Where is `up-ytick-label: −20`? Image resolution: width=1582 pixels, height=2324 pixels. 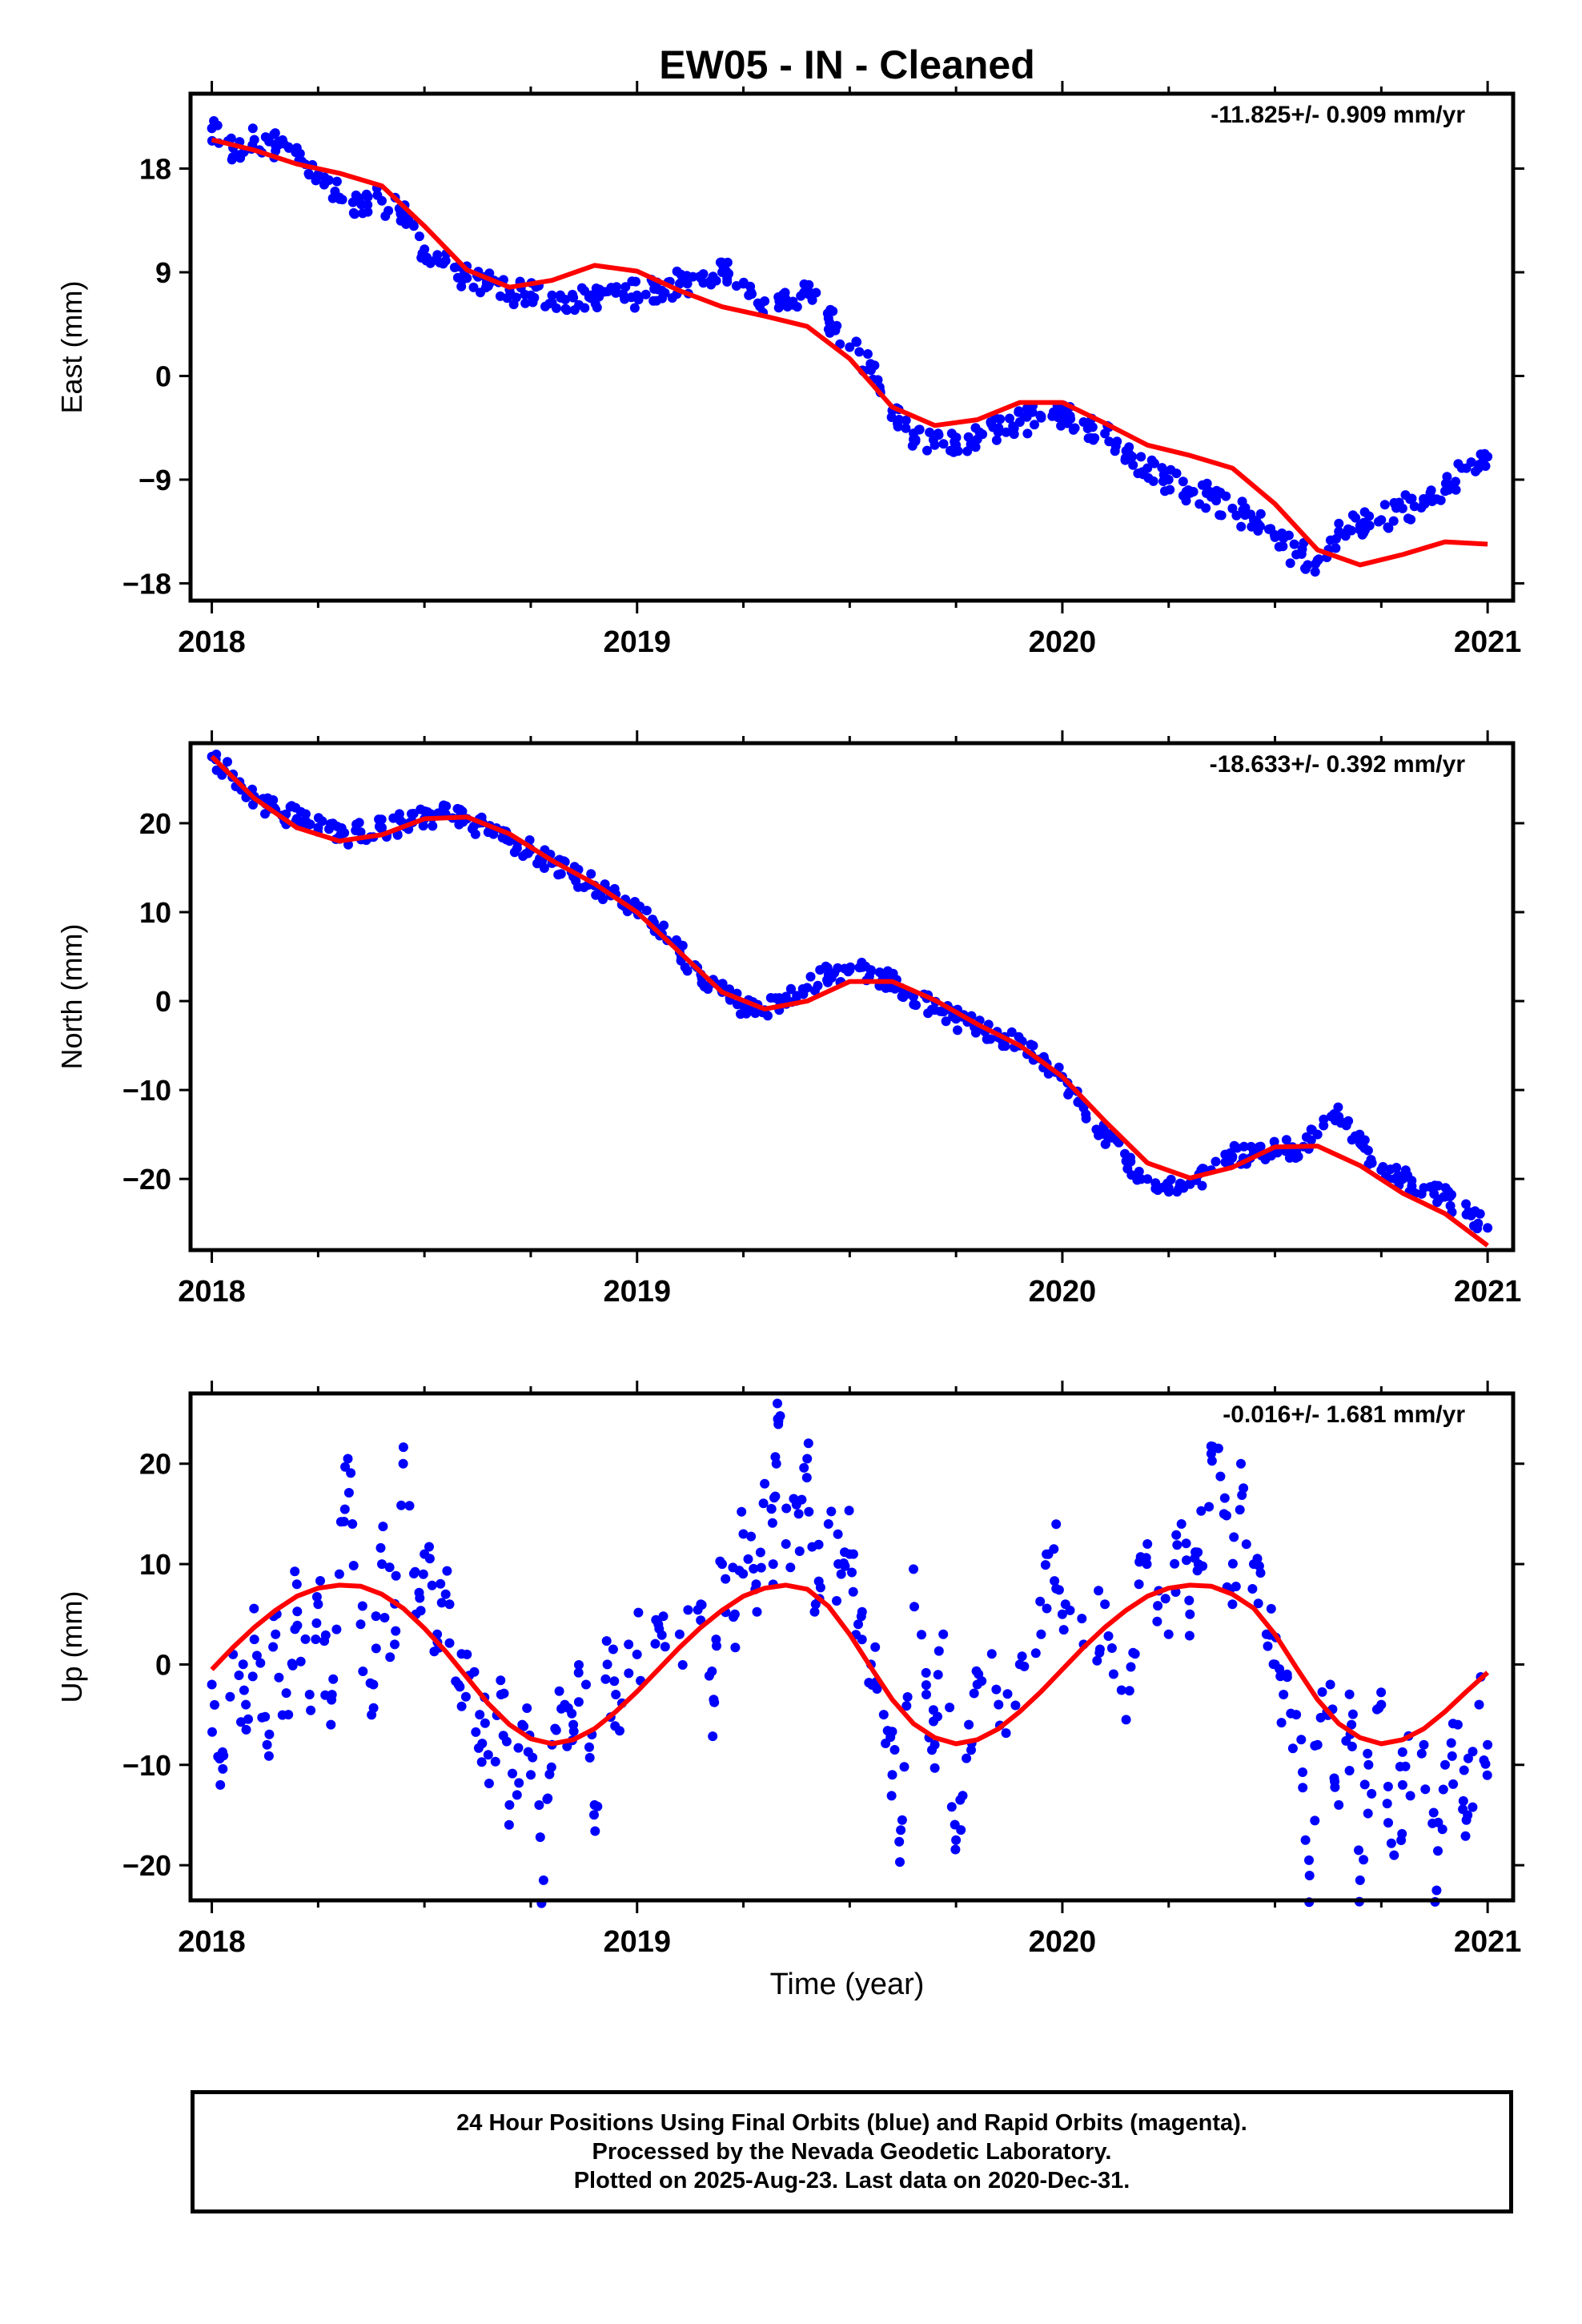
up-ytick-label: −20 is located at coordinates (146, 1865).